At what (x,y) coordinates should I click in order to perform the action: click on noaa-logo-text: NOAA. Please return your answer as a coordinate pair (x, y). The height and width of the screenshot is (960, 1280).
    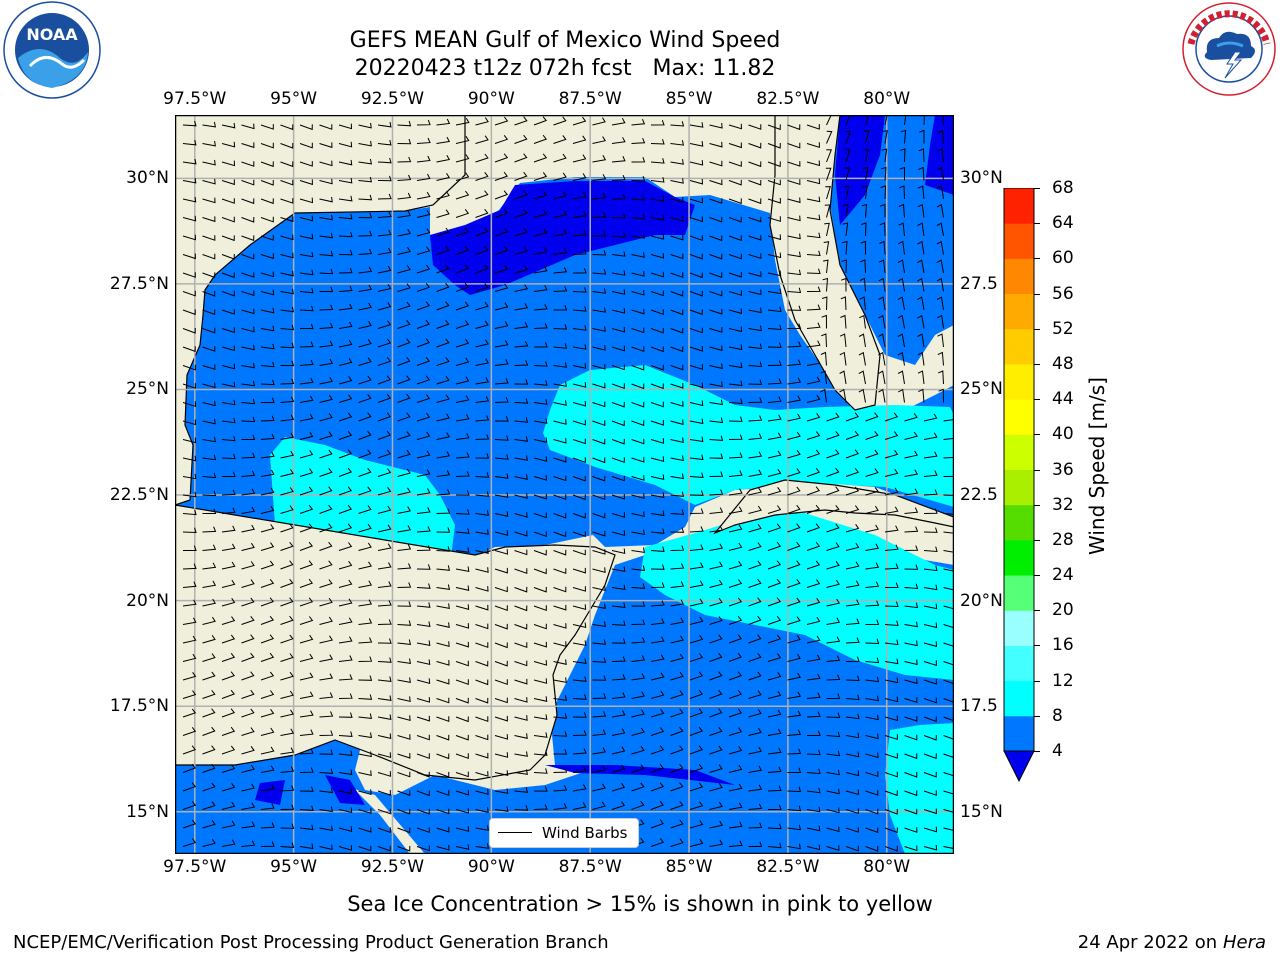
    Looking at the image, I should click on (52, 34).